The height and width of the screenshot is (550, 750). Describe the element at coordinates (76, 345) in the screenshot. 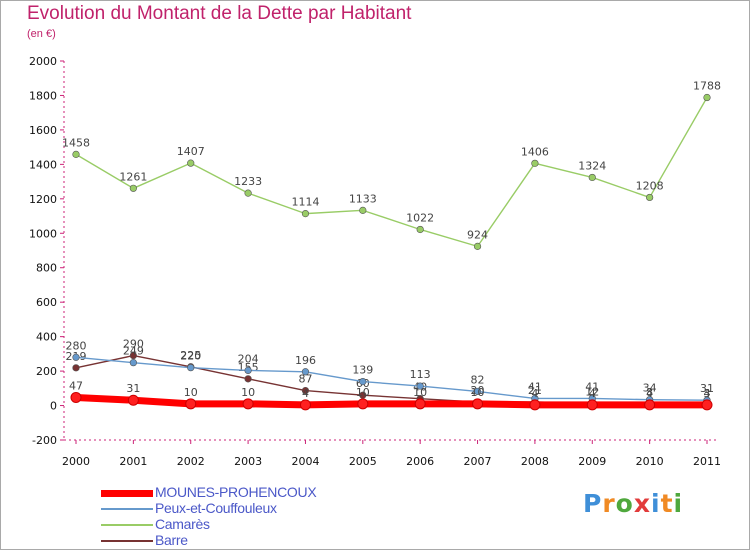

I see `data-label-peux-et-couffouleux: 280` at that location.